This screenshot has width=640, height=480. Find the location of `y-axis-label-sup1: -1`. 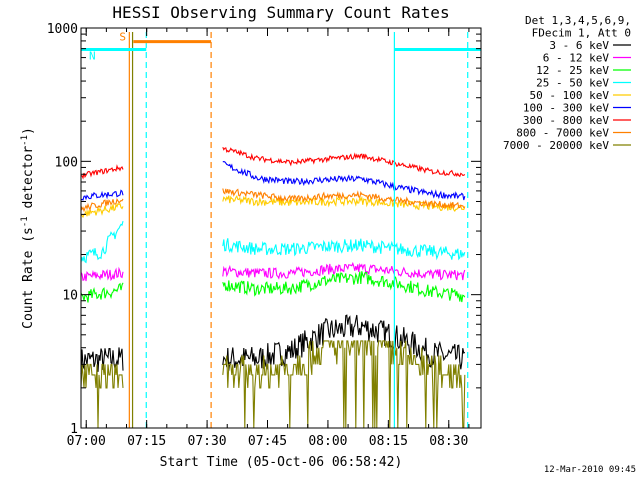

y-axis-label-sup1: -1 is located at coordinates (25, 221).